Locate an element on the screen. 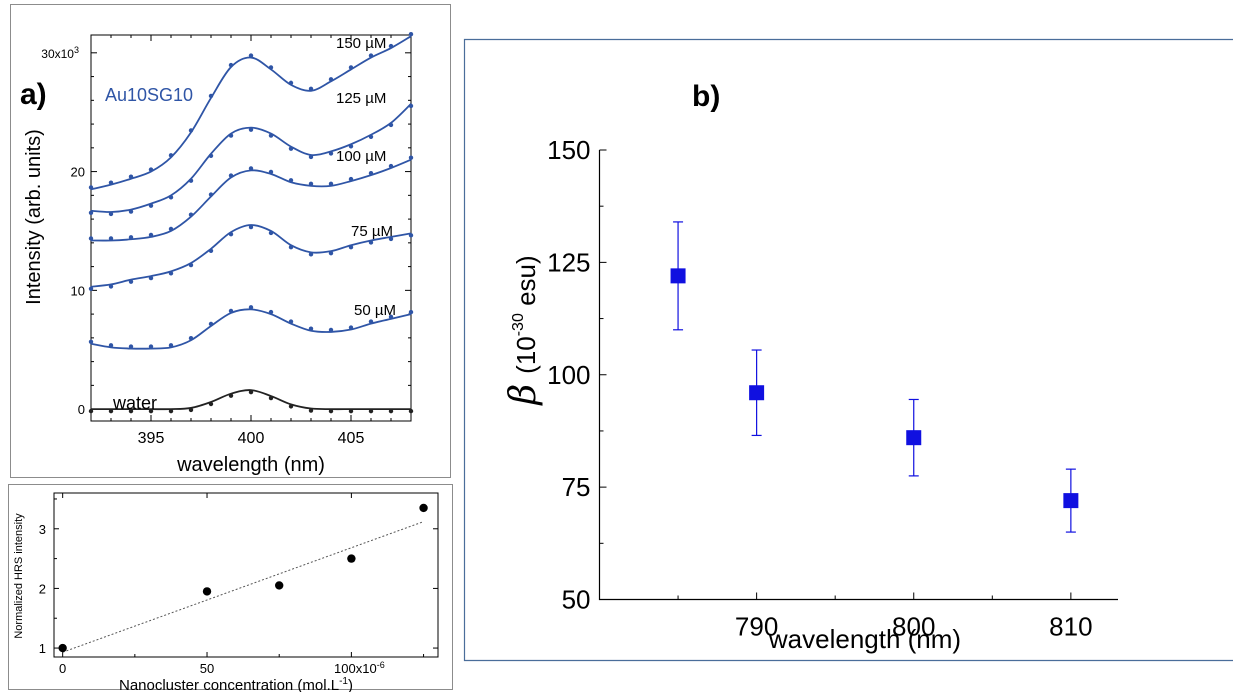  panel-a-ylabel: Intensity (arb. units) is located at coordinates (34, 217).